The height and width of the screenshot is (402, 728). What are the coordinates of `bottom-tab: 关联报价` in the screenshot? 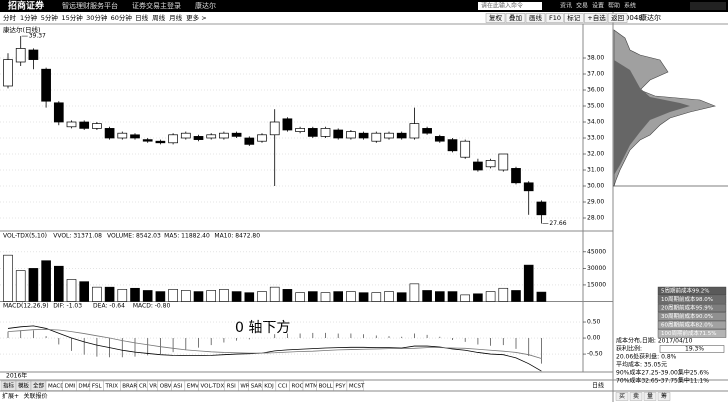 It's located at (35, 396).